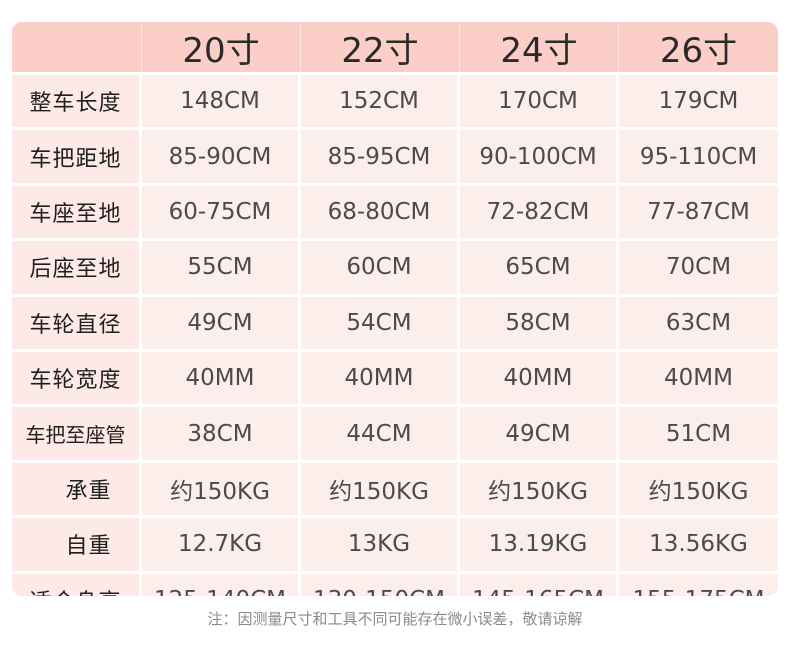 Image resolution: width=790 pixels, height=651 pixels. Describe the element at coordinates (698, 584) in the screenshot. I see `table-cell: 155-175CM` at that location.